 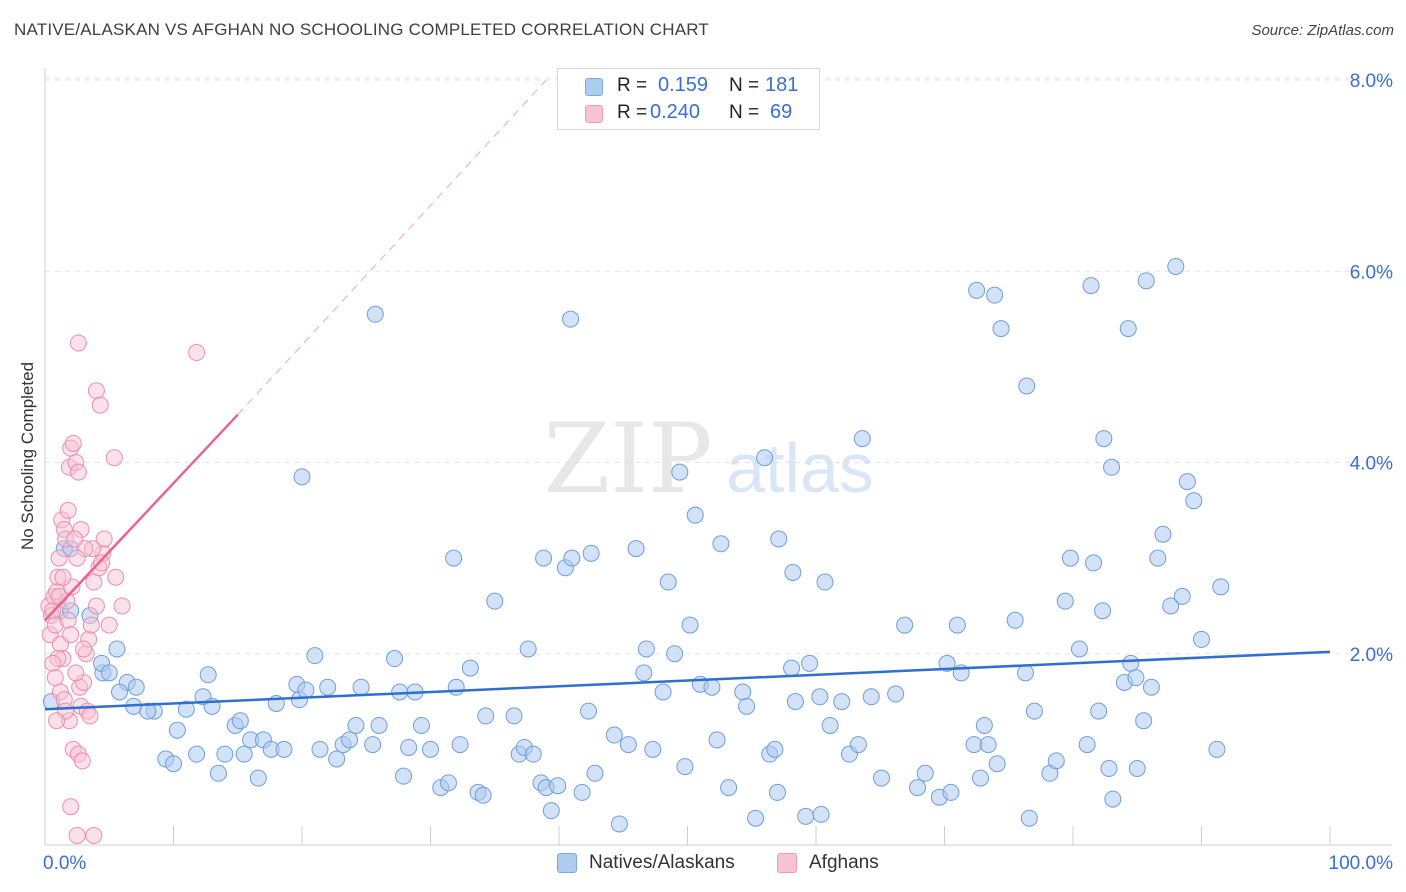 I want to click on legend-pink-n-value: 69, so click(x=781, y=112).